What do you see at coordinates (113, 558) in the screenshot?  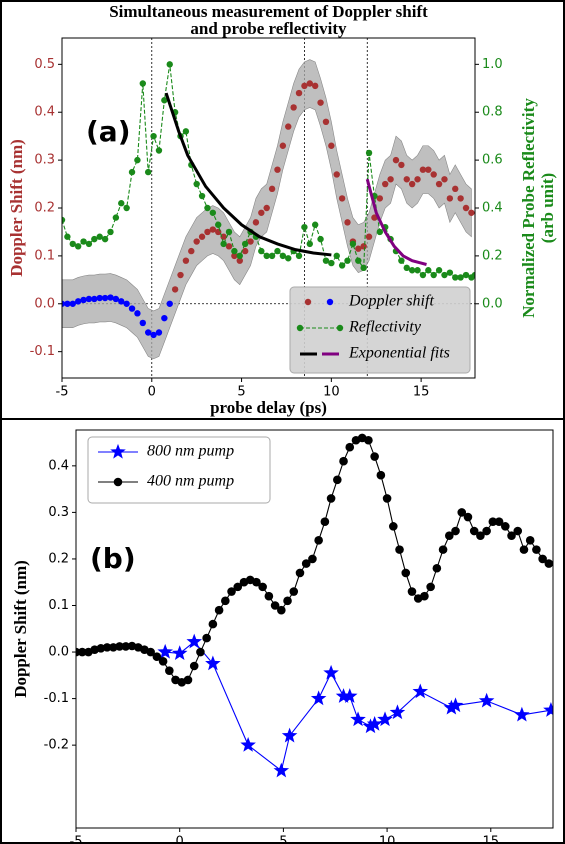 I see `panel-label: (b)` at bounding box center [113, 558].